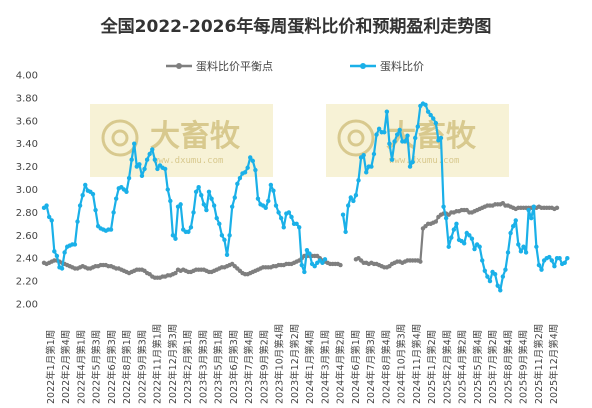 The width and height of the screenshot is (592, 408). I want to click on x-tick-label: 2022年2月第4周, so click(66, 367).